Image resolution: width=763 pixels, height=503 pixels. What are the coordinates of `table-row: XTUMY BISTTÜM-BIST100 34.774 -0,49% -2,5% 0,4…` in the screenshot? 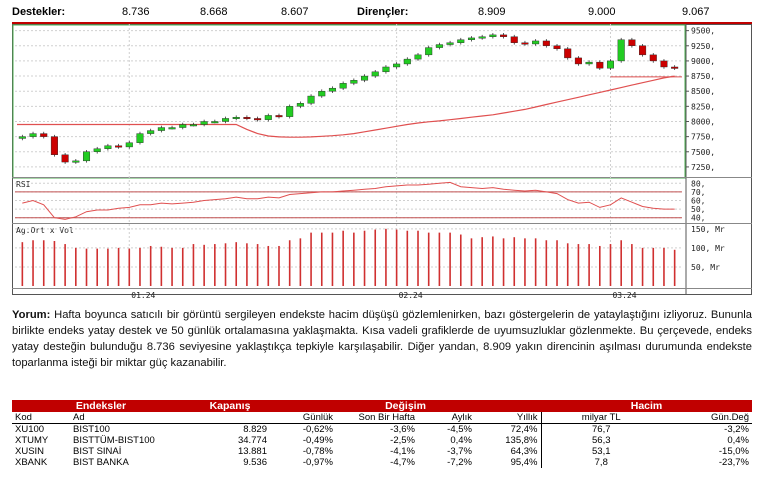 It's located at (382, 440).